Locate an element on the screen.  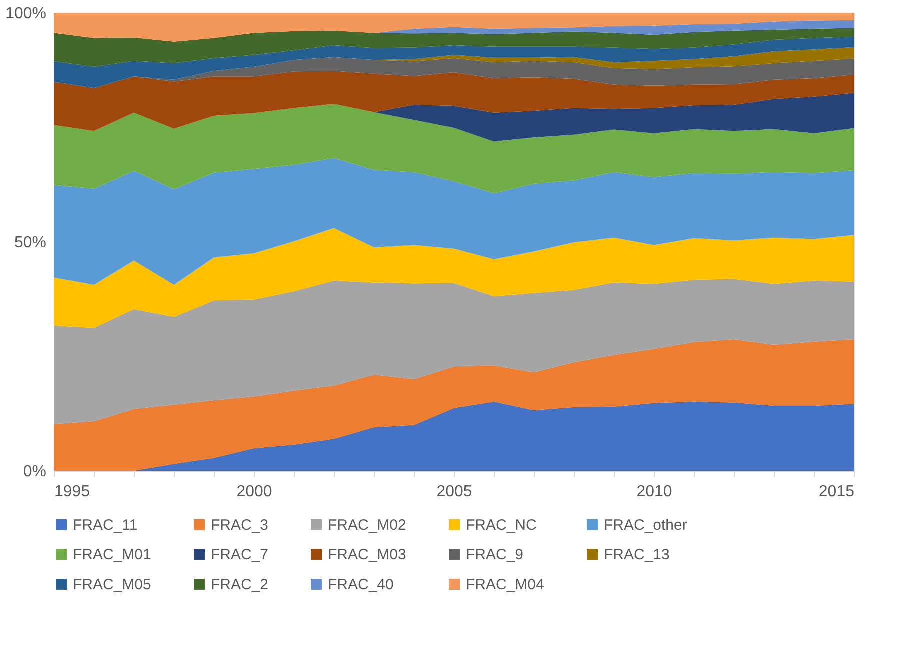
legend-label: FRAC_M04 is located at coordinates (505, 585).